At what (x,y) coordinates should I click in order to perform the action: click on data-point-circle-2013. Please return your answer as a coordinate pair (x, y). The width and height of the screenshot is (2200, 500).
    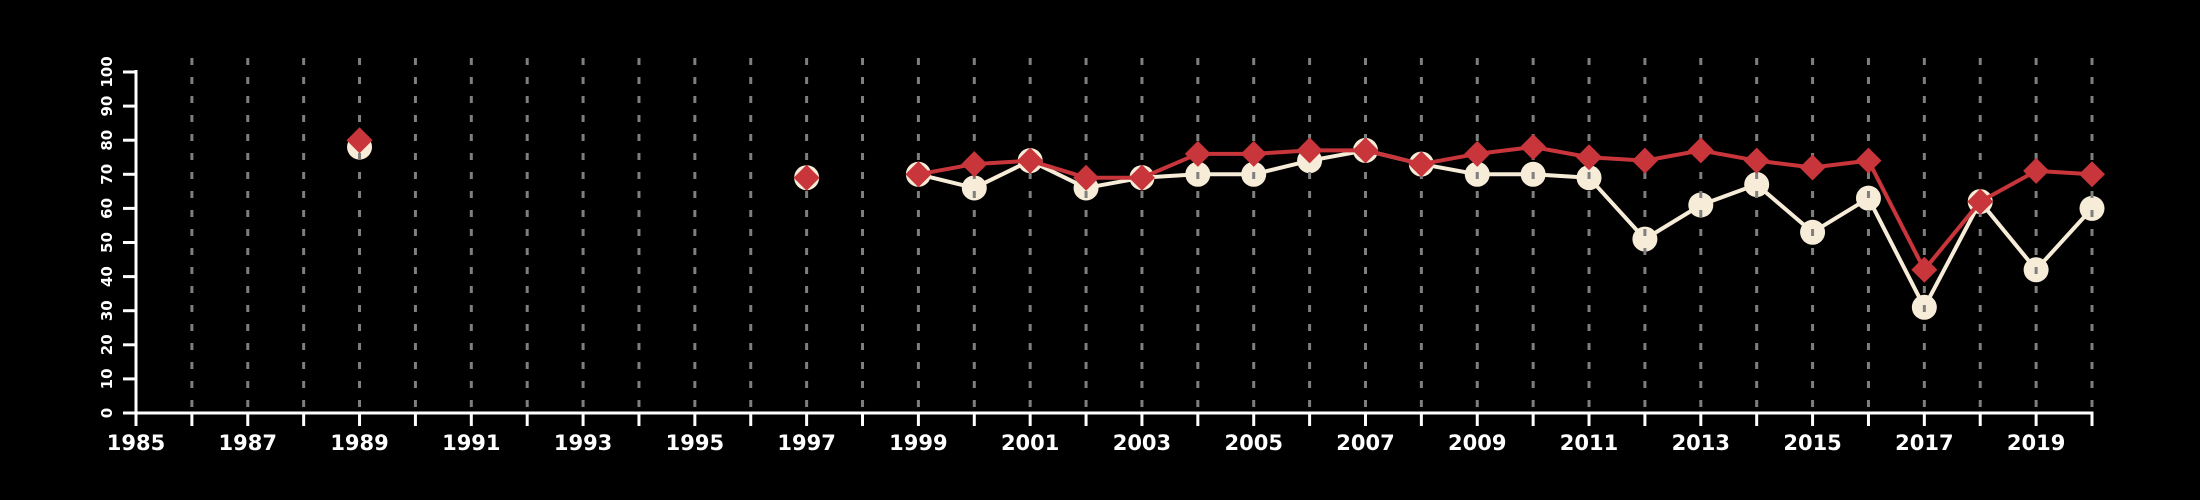
    Looking at the image, I should click on (1701, 205).